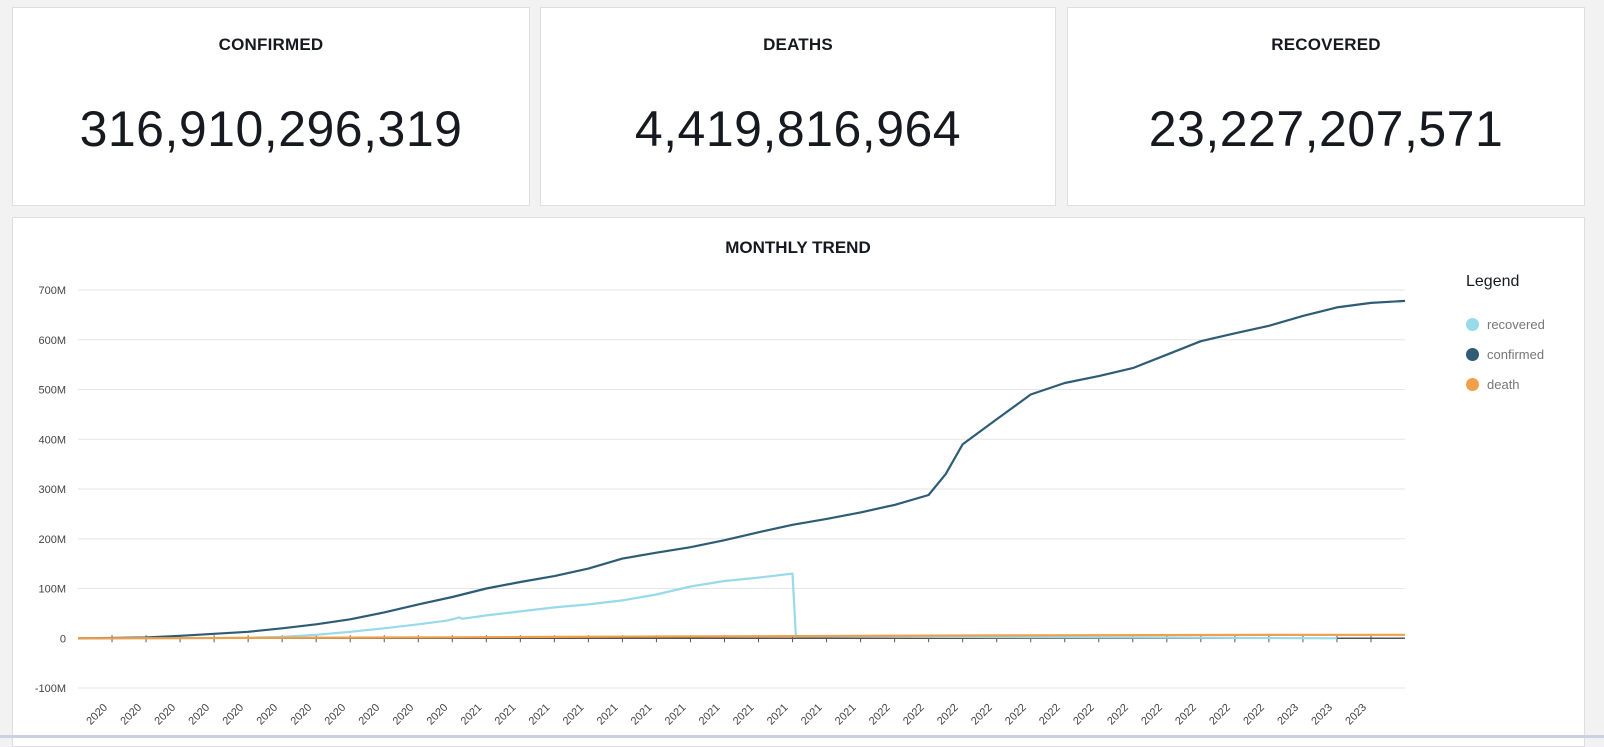 The height and width of the screenshot is (747, 1604). I want to click on legend-title: Legend, so click(1493, 281).